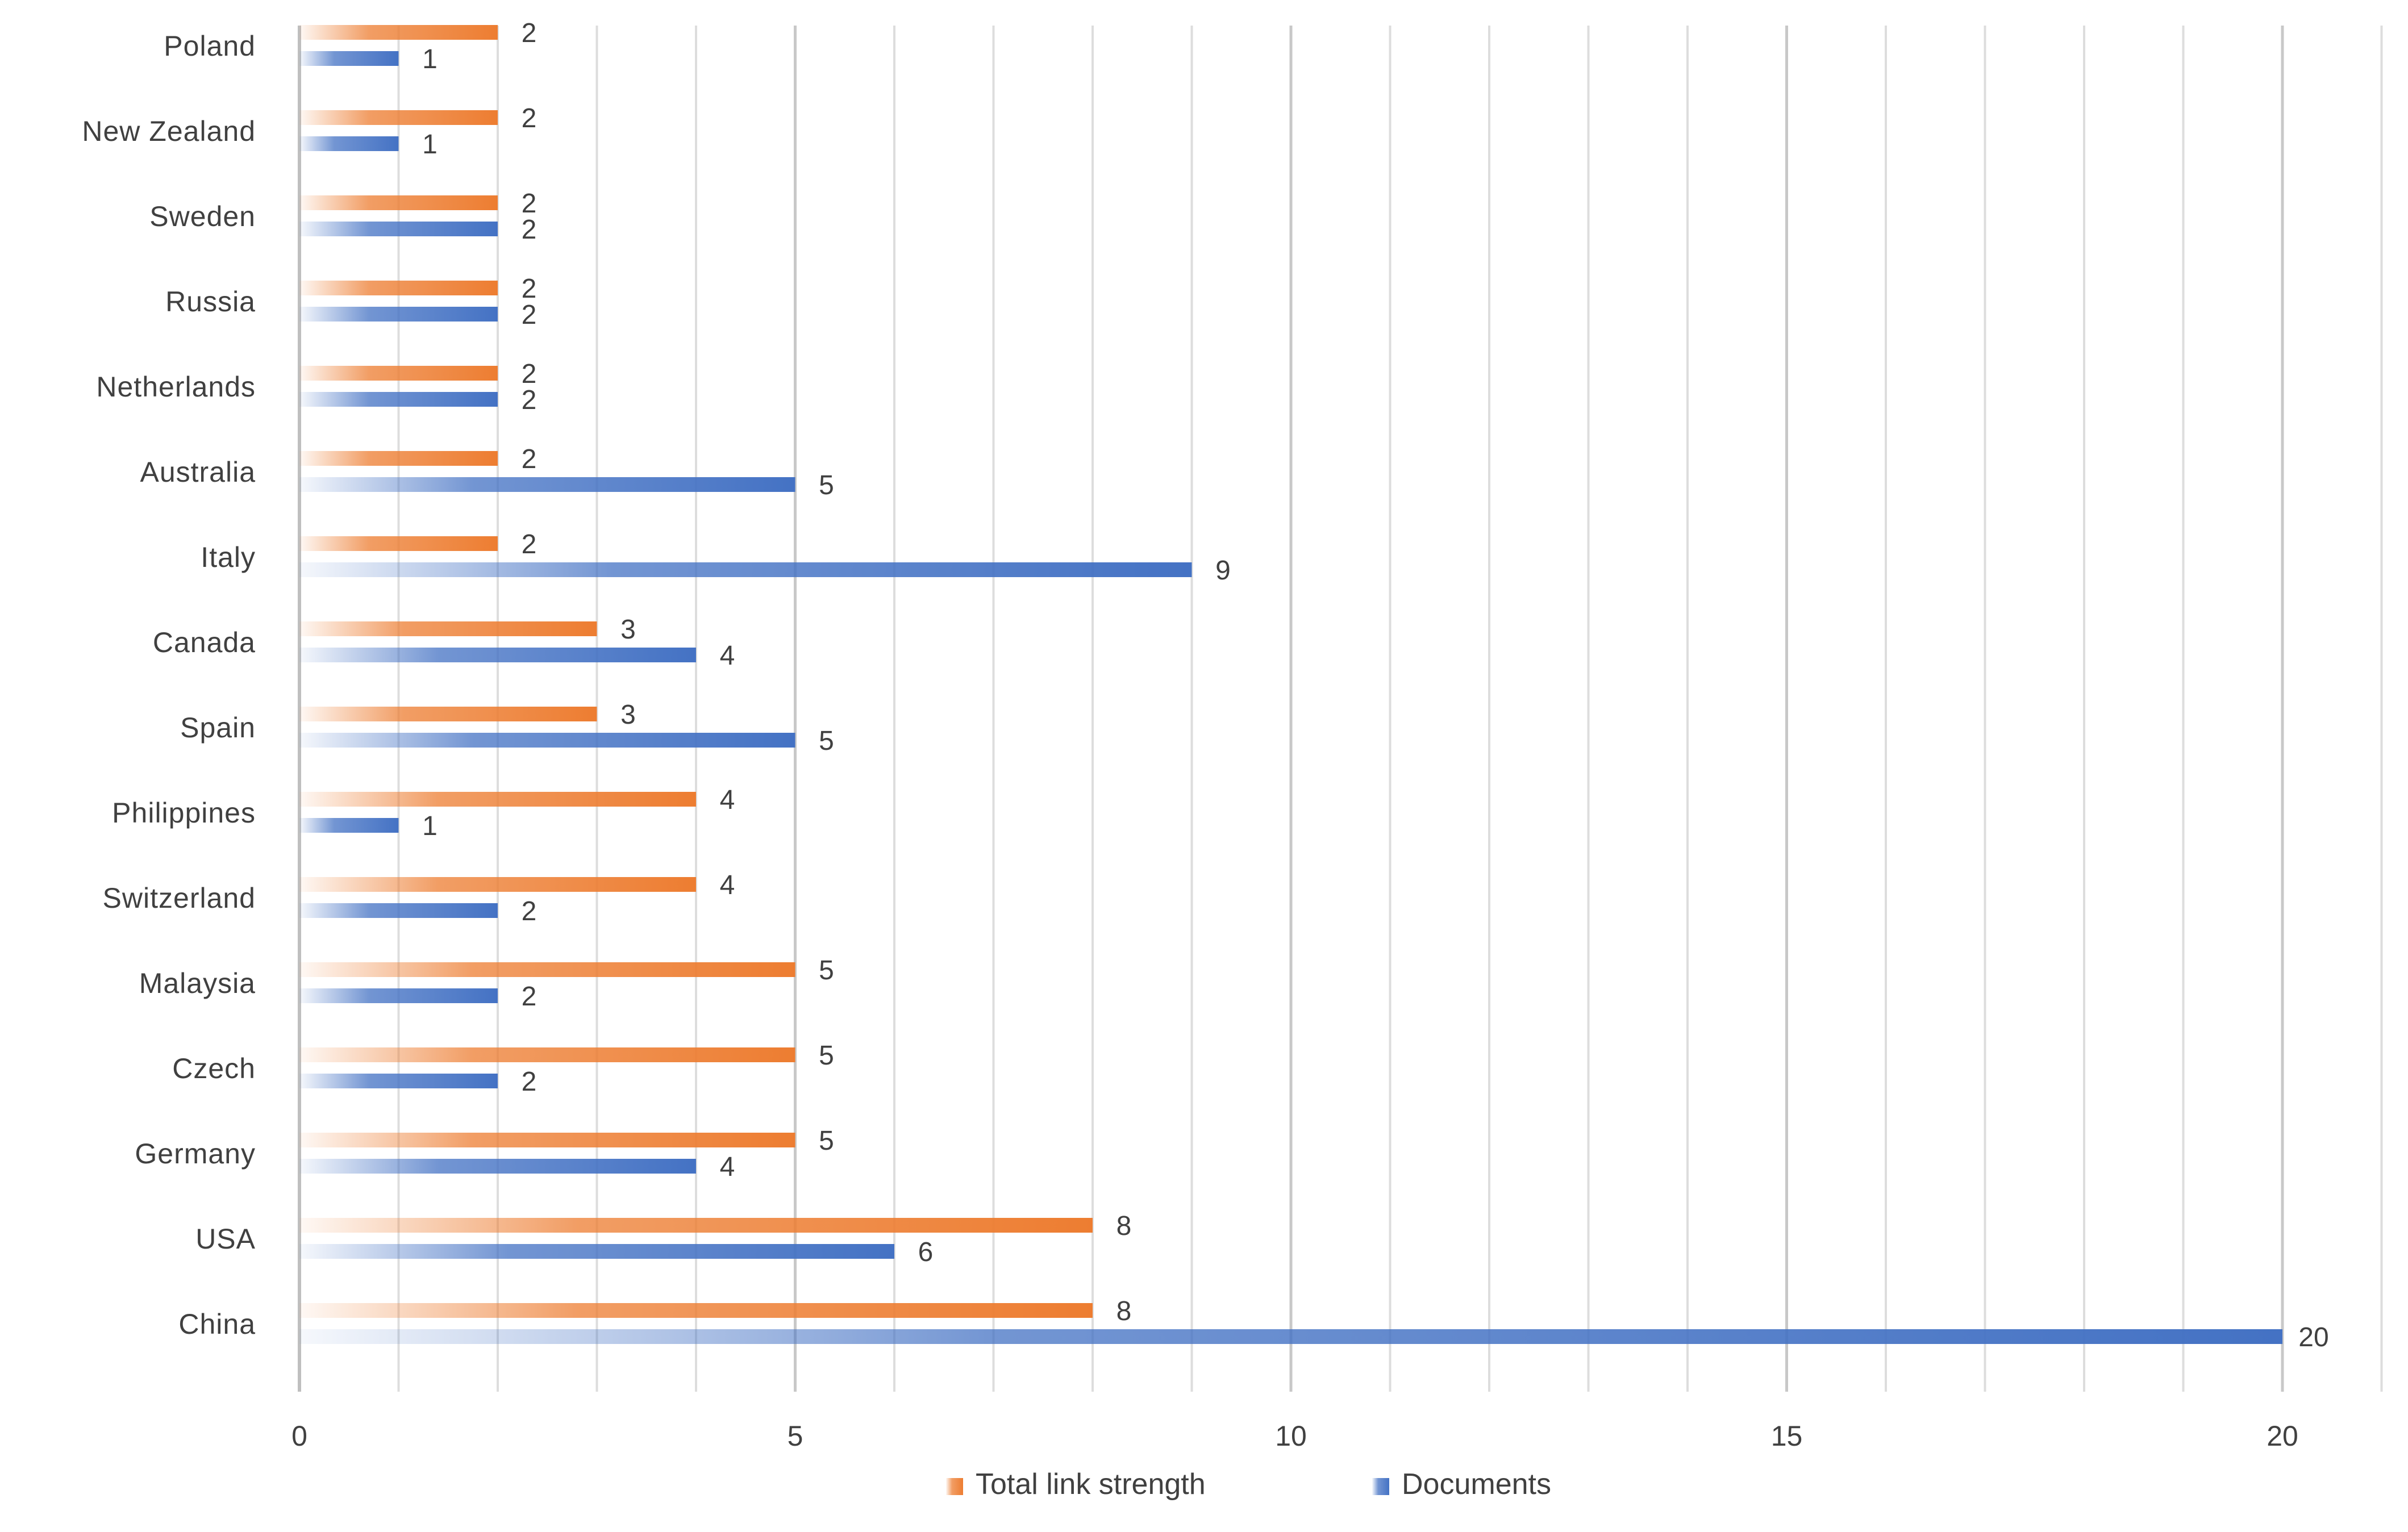 The width and height of the screenshot is (2408, 1532). What do you see at coordinates (596, 1251) in the screenshot?
I see `bar-documents-usa` at bounding box center [596, 1251].